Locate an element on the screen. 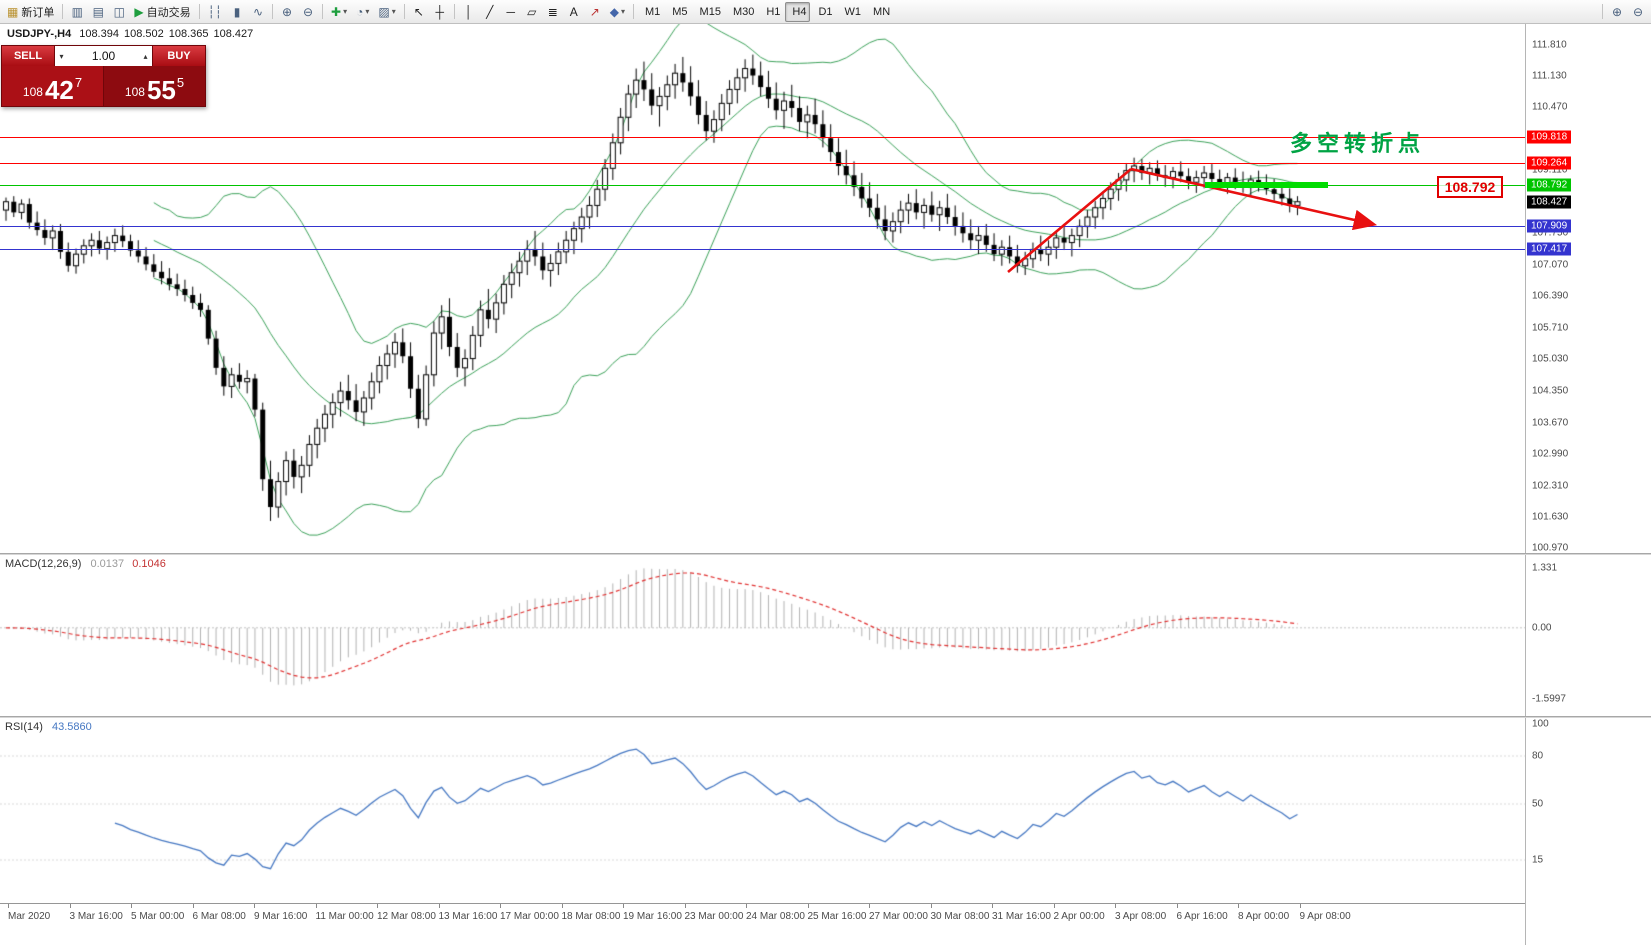 The image size is (1651, 945). price-axis-label: 110.470 is located at coordinates (1550, 107).